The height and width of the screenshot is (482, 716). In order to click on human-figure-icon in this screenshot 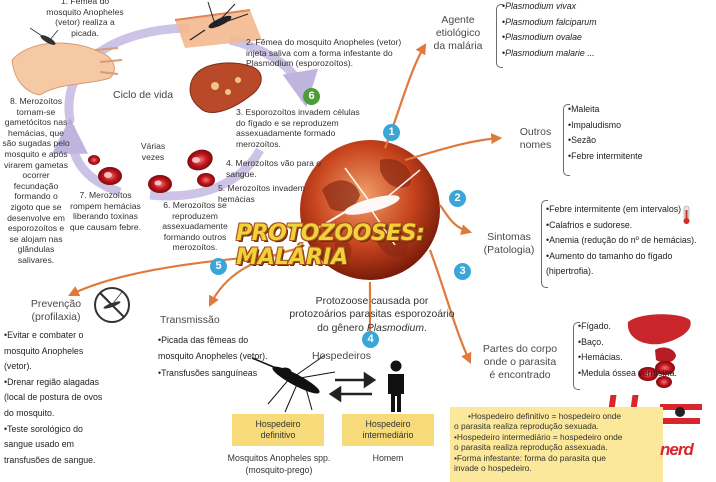, I will do `click(396, 386)`.